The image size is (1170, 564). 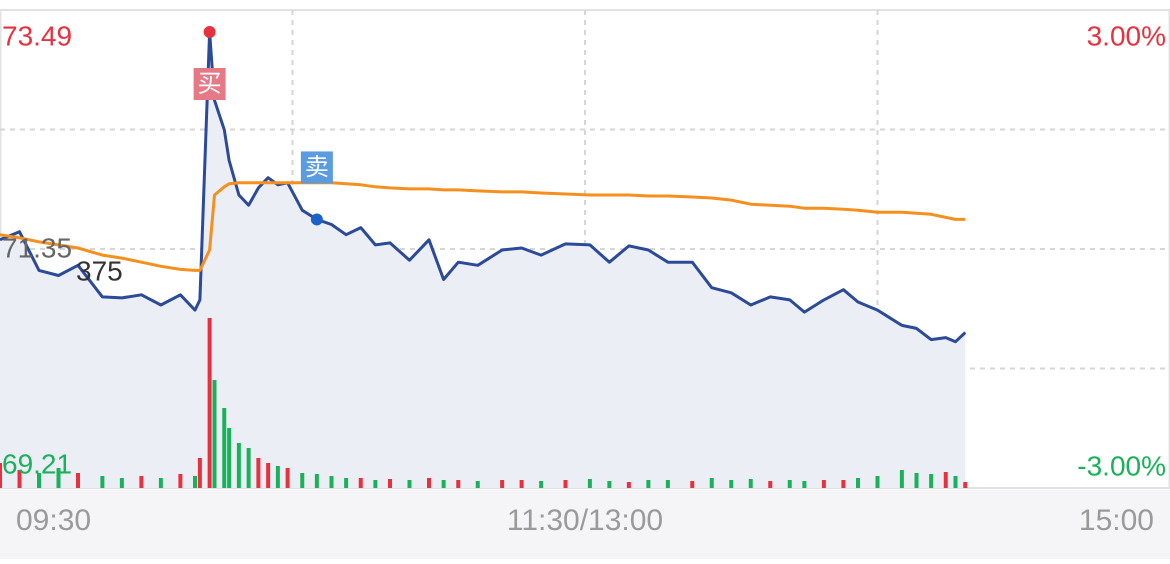 I want to click on axis-band, so click(x=585, y=524).